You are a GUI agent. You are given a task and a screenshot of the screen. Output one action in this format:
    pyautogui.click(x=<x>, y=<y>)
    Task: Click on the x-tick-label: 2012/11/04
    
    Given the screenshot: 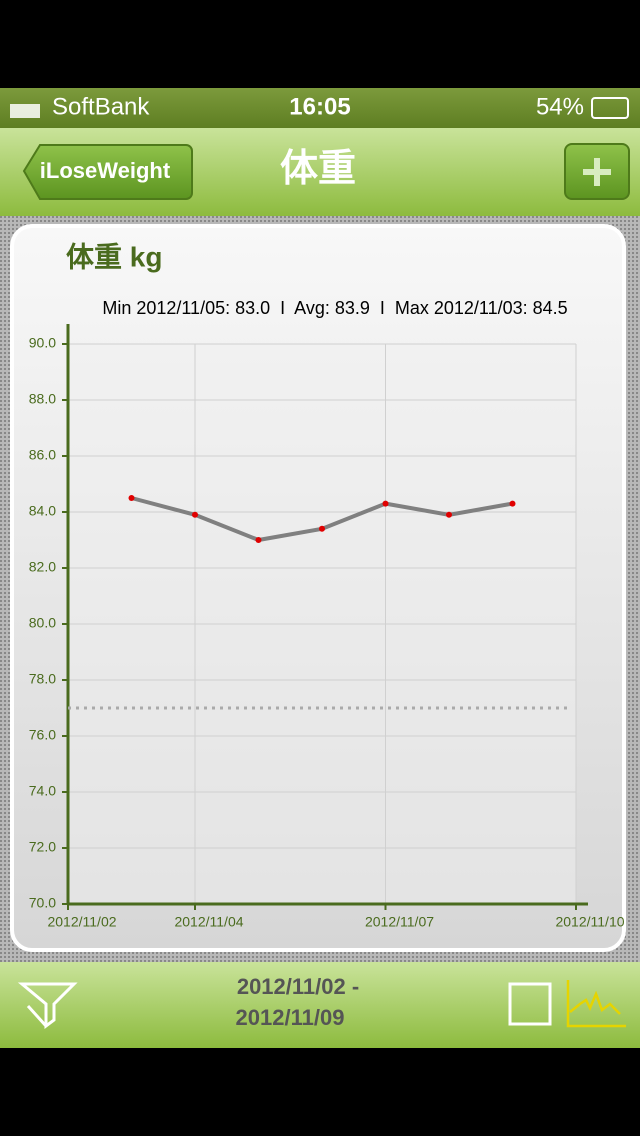 What is the action you would take?
    pyautogui.click(x=208, y=922)
    